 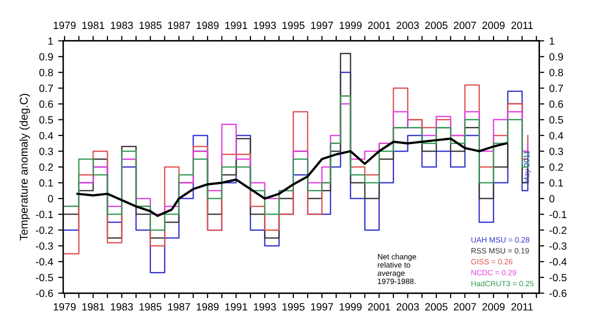 I want to click on y-tick-label: 0.3, so click(x=46, y=152).